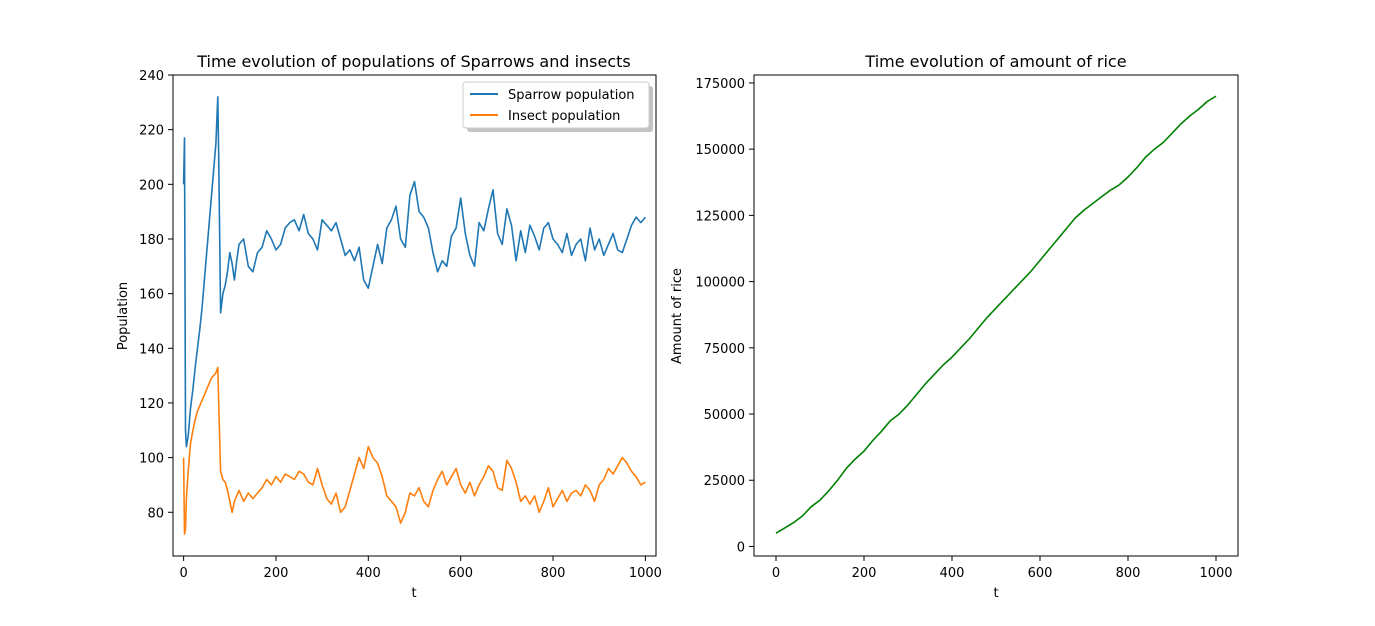 The height and width of the screenshot is (626, 1375). What do you see at coordinates (413, 593) in the screenshot?
I see `population-x-axis-label: t` at bounding box center [413, 593].